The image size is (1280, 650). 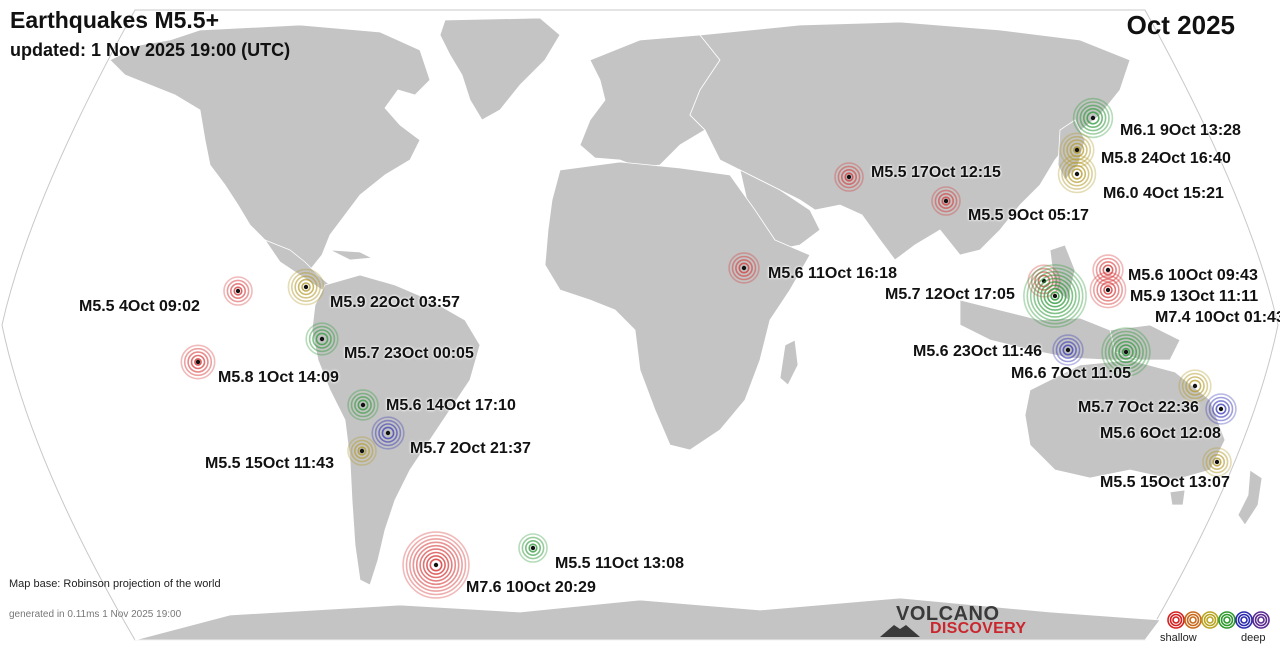 What do you see at coordinates (1194, 296) in the screenshot?
I see `earthquake-label: M5.9 13Oct 11:11` at bounding box center [1194, 296].